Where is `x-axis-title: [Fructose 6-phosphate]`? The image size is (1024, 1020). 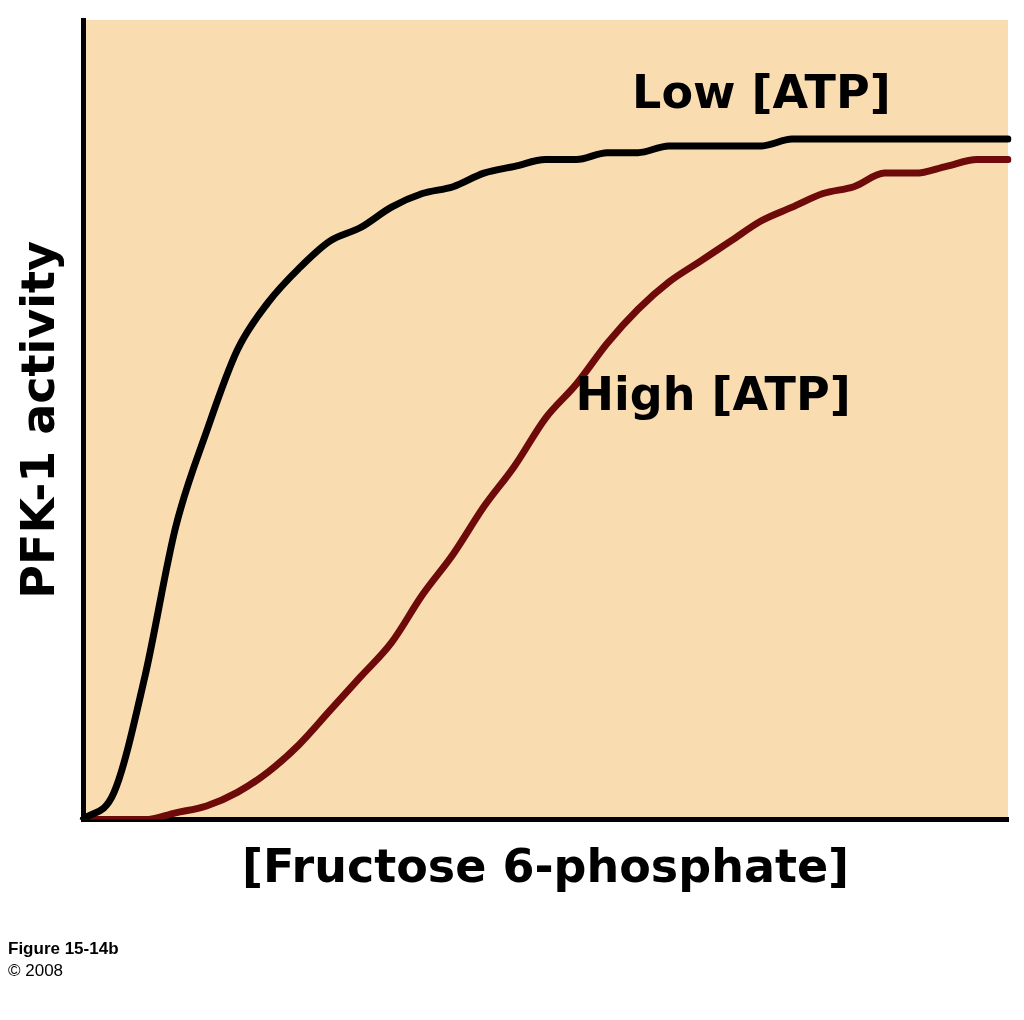 x-axis-title: [Fructose 6-phosphate] is located at coordinates (546, 866).